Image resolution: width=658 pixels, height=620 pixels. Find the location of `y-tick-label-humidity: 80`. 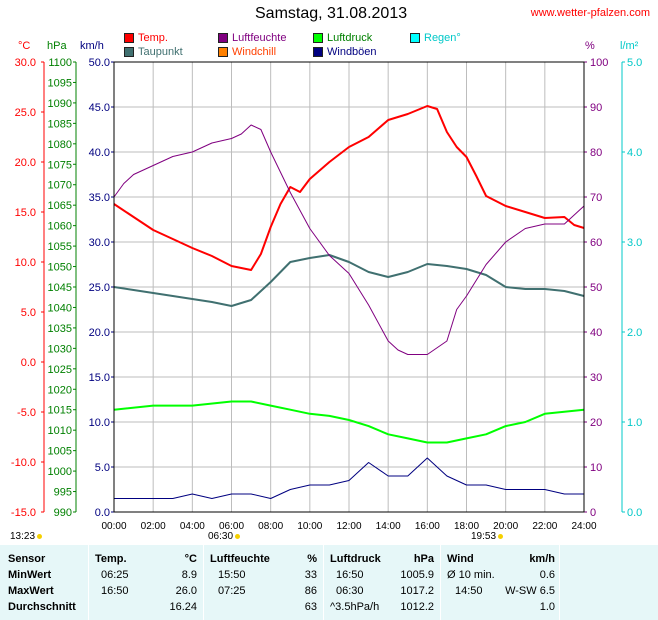

y-tick-label-humidity: 80 is located at coordinates (596, 153).